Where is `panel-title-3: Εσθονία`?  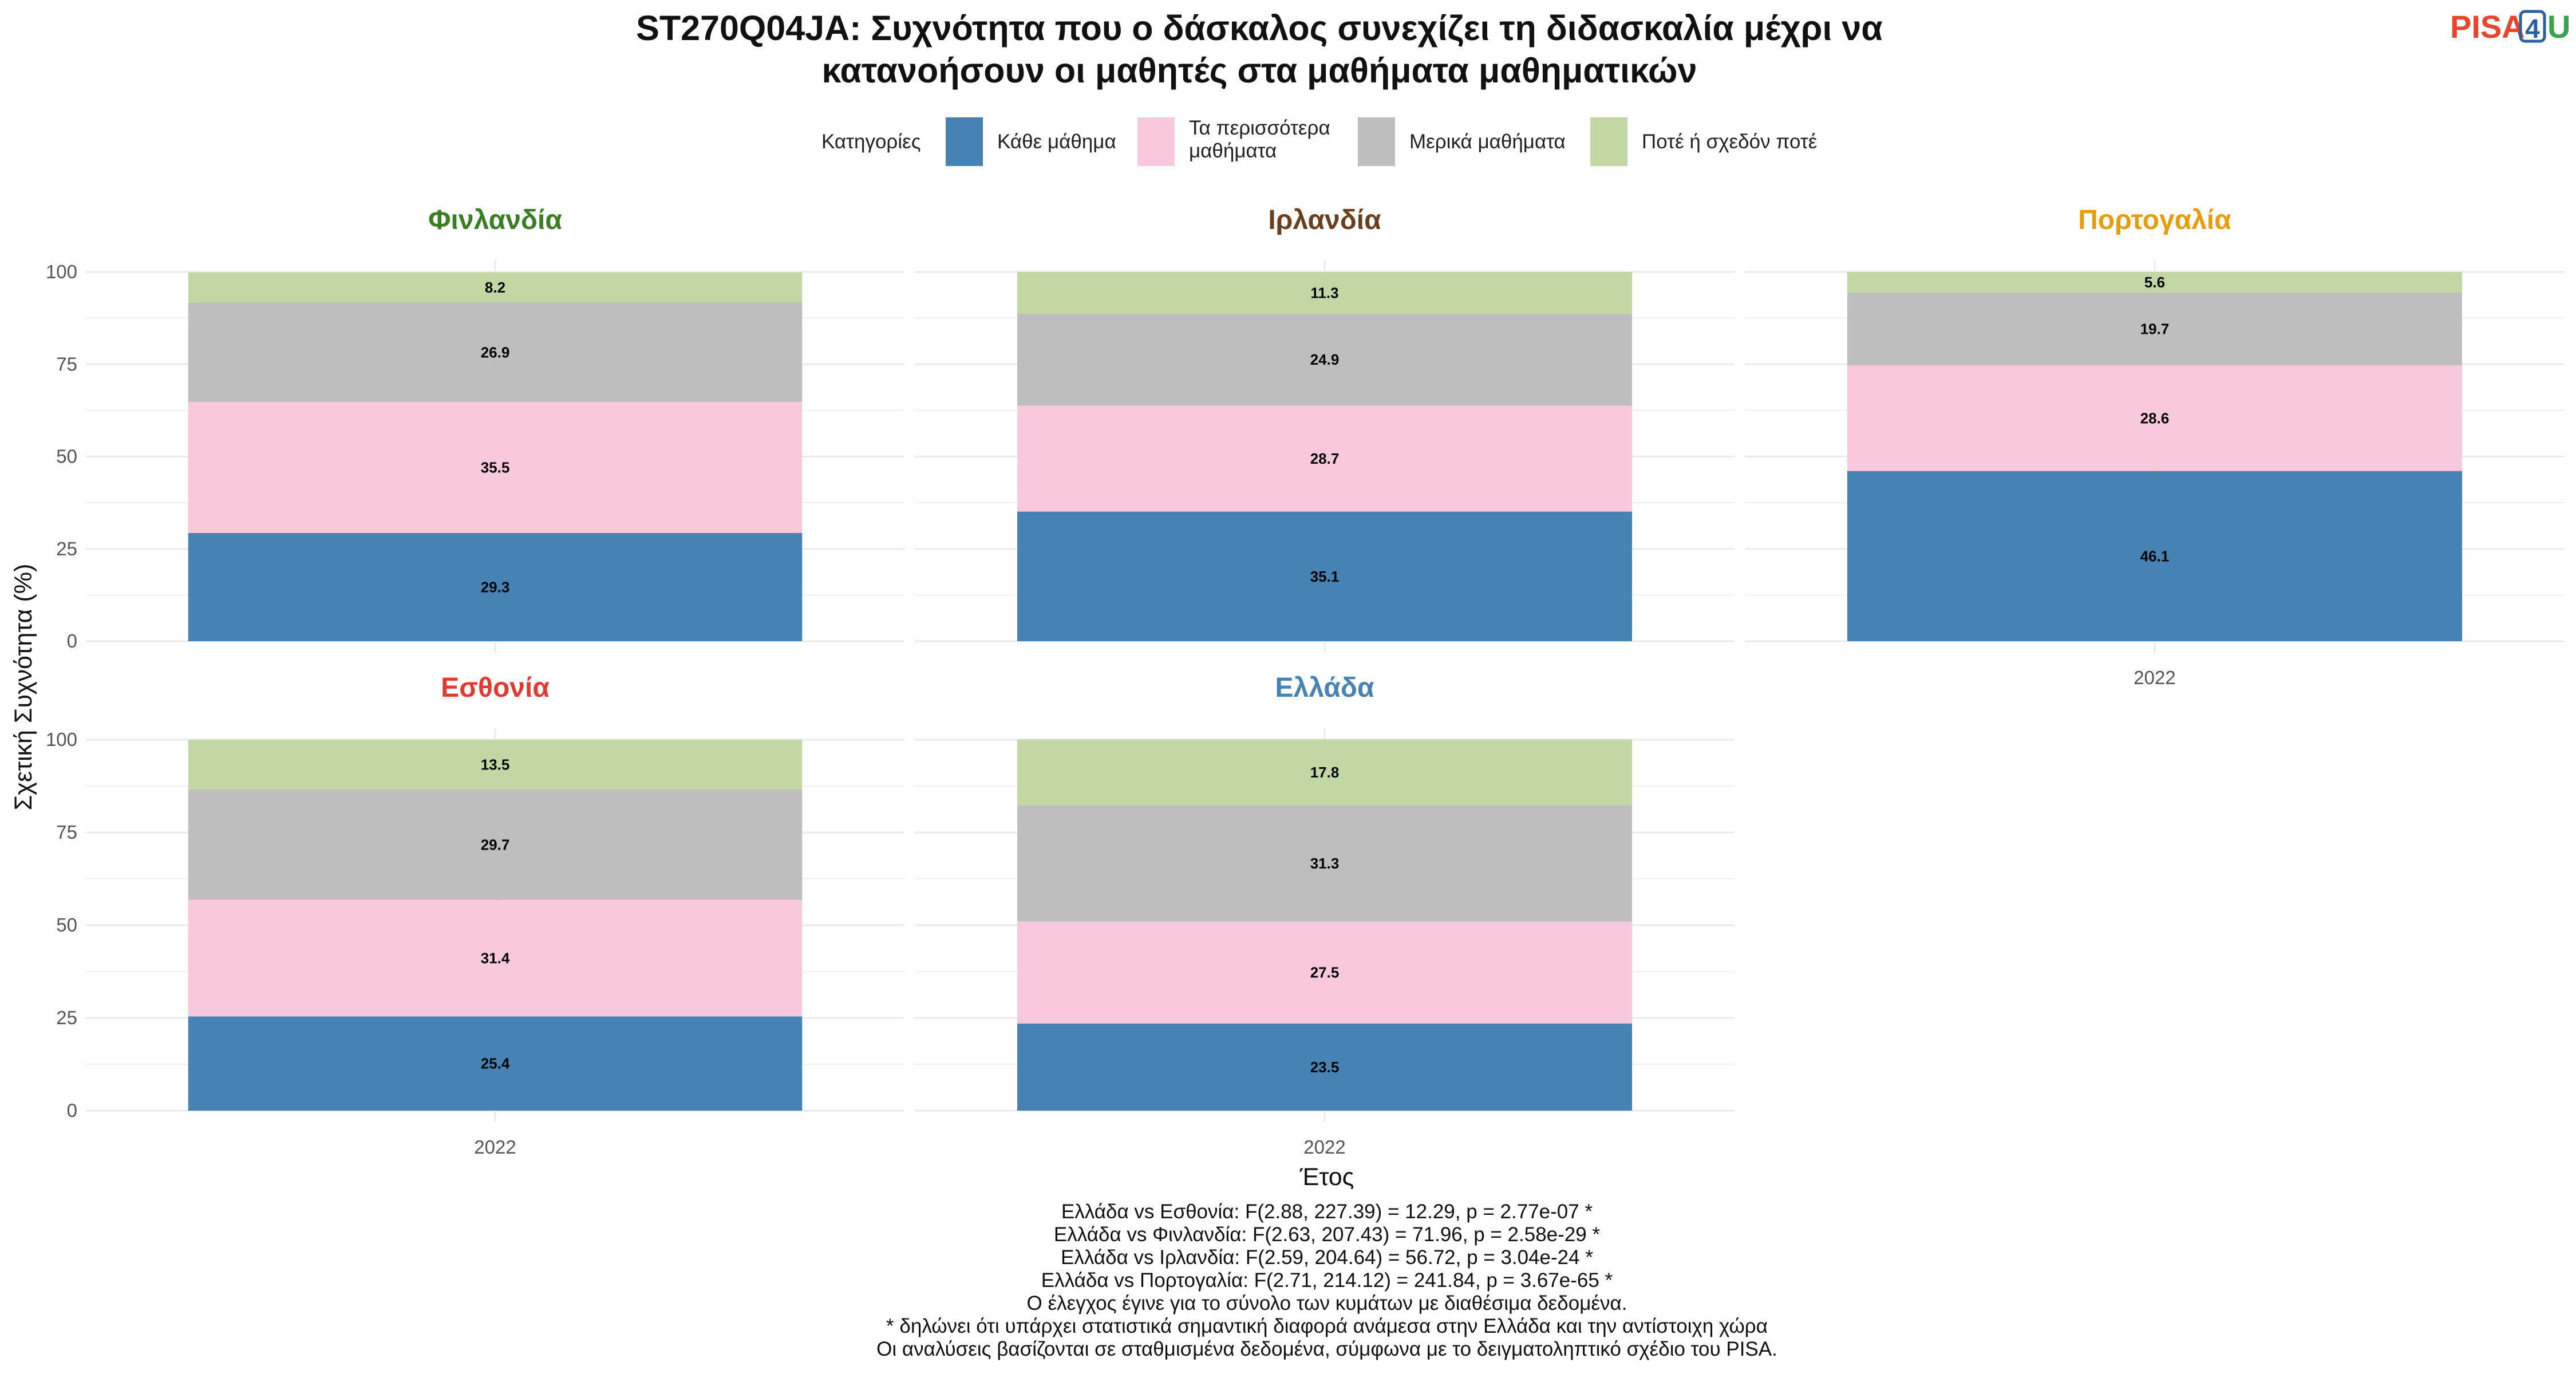 panel-title-3: Εσθονία is located at coordinates (495, 688).